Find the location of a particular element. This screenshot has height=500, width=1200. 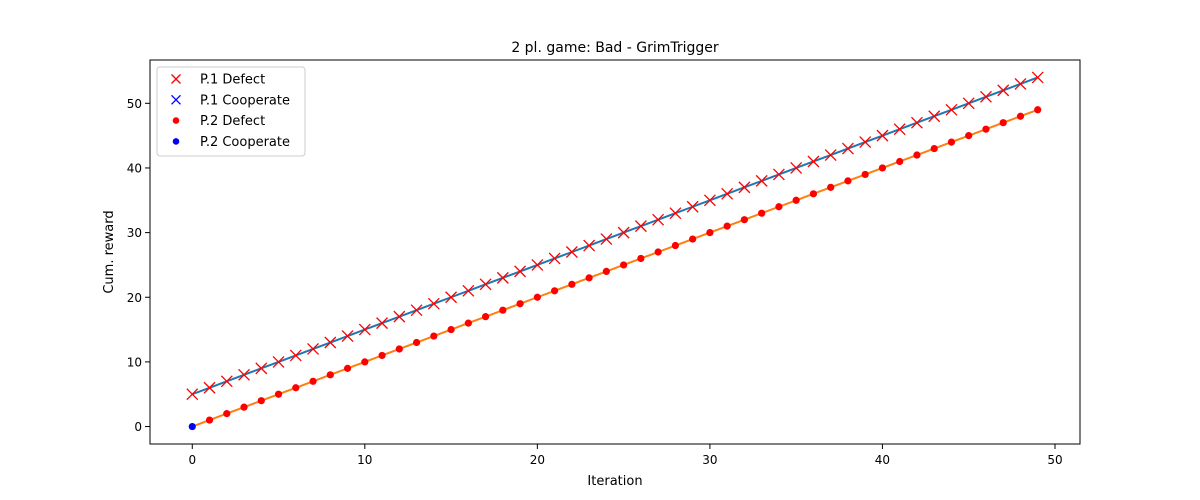

x-tick-label: 30 is located at coordinates (709, 460).